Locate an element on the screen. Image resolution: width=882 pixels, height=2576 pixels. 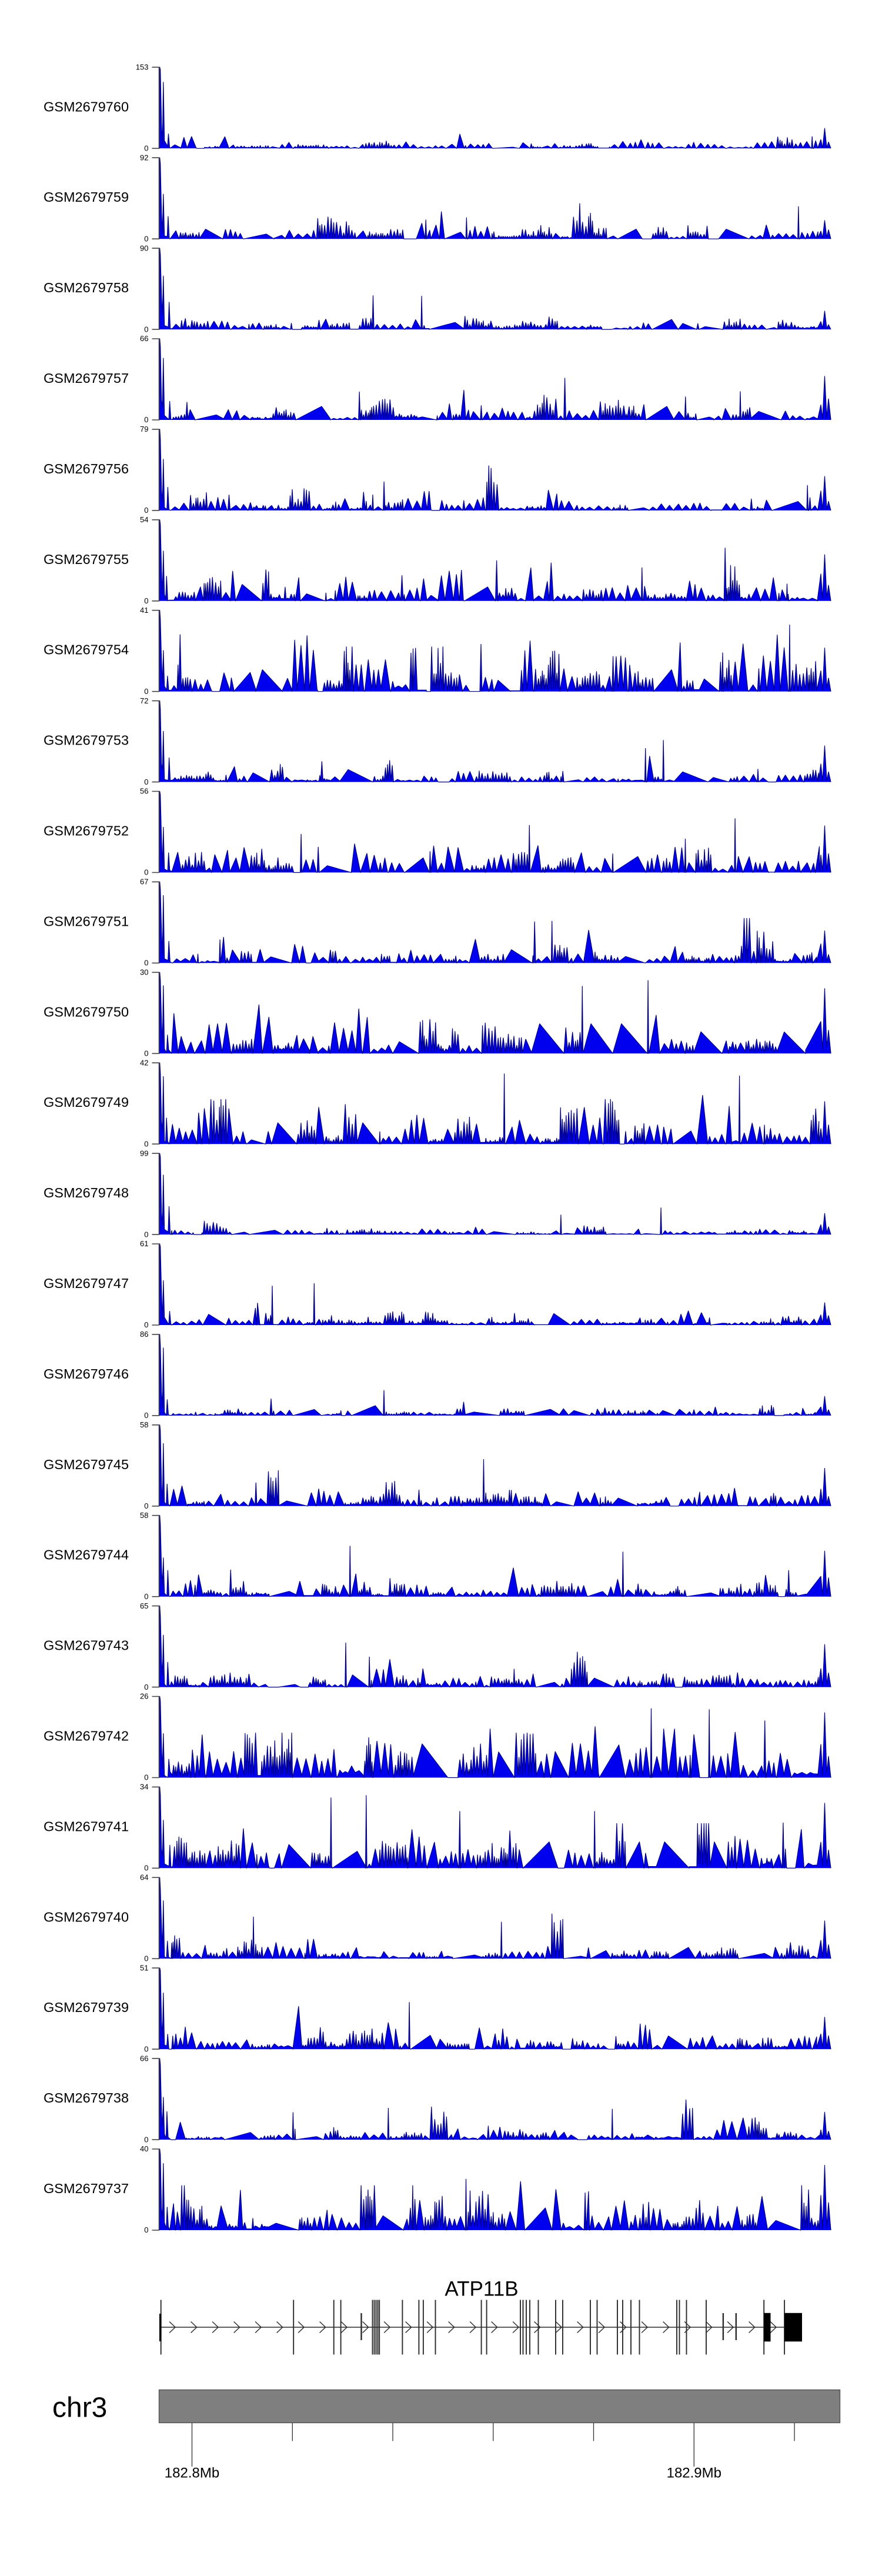
svg-text: 26 is located at coordinates (144, 1696).